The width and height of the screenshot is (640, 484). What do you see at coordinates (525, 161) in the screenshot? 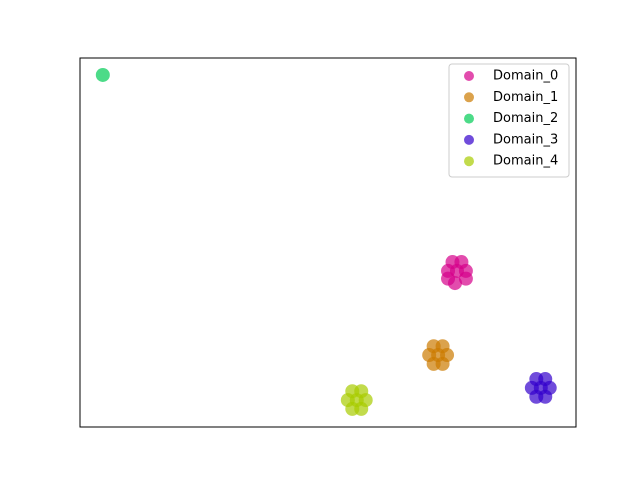
I see `legend-label: Domain_4` at bounding box center [525, 161].